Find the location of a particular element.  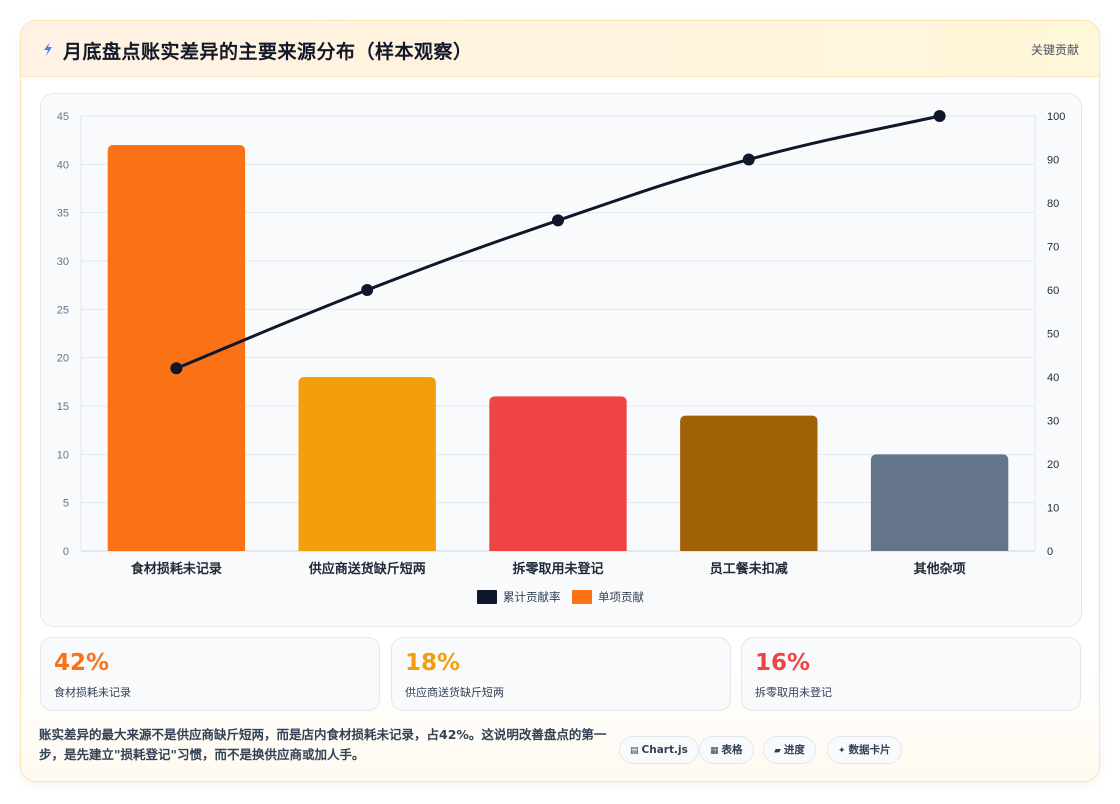

tag-progress: ▰ 进度 is located at coordinates (789, 750).